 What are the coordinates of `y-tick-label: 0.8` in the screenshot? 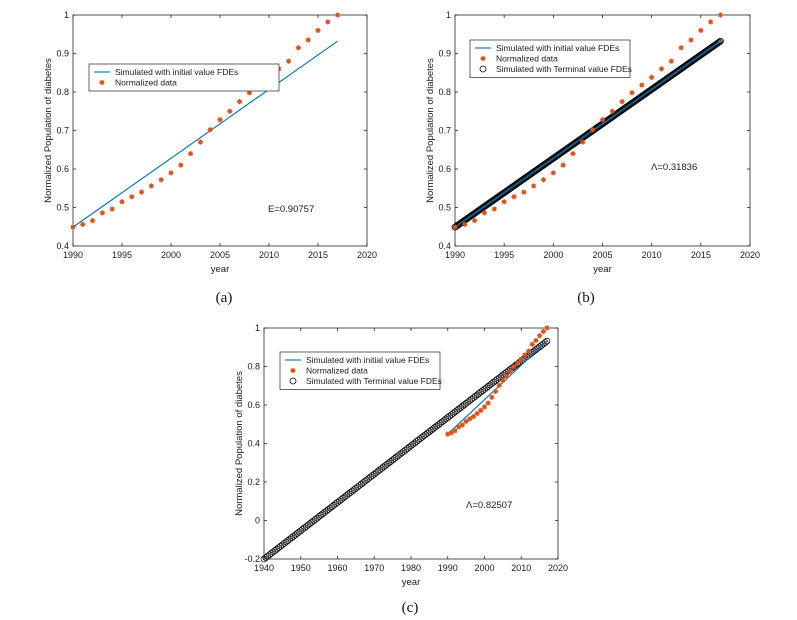 It's located at (62, 92).